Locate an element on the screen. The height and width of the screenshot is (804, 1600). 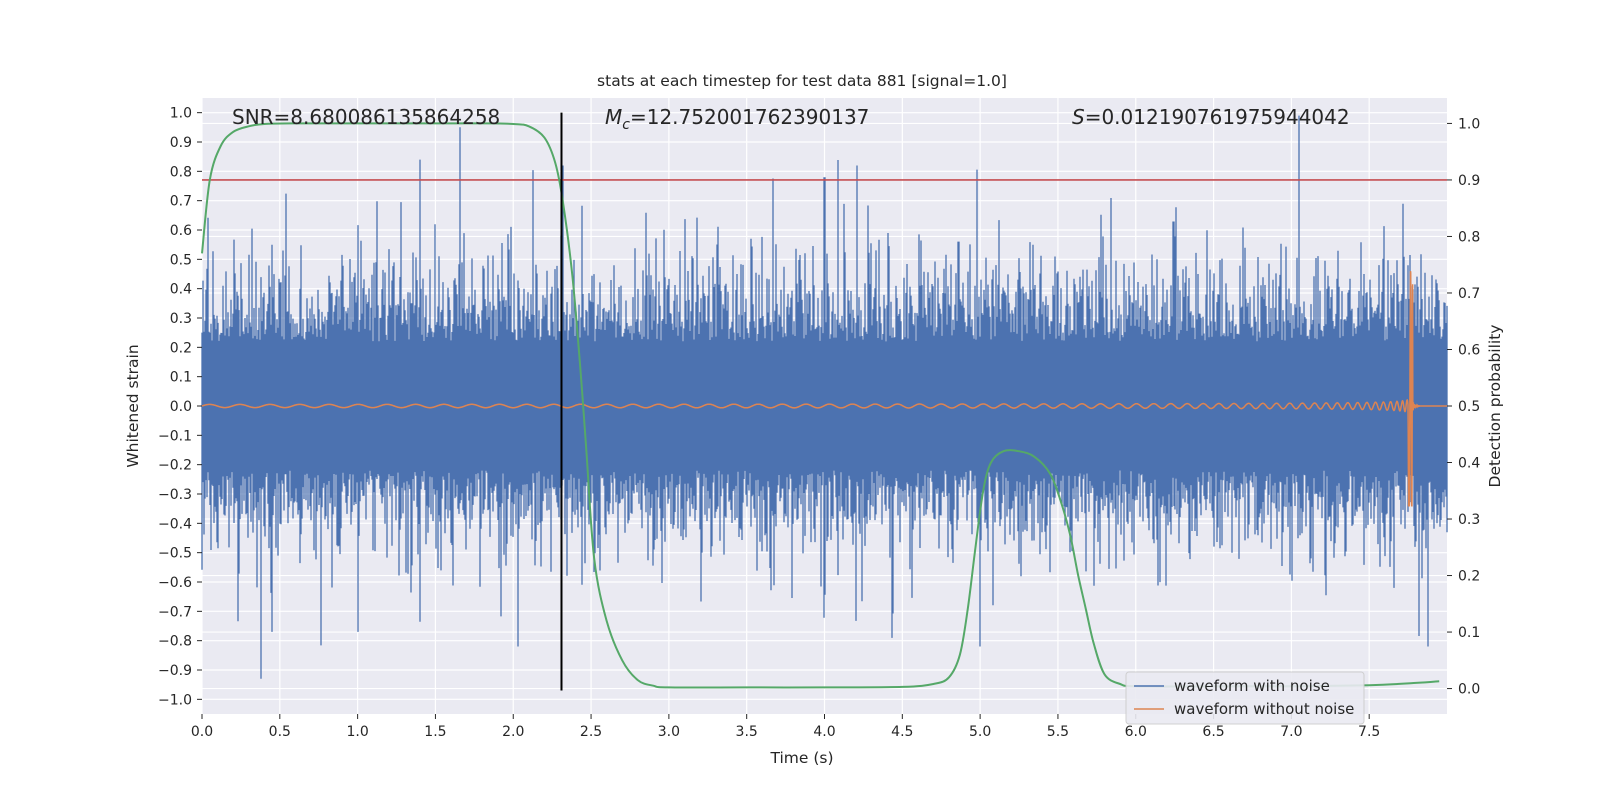
y-tick-label-left: 1.0 is located at coordinates (181, 114).